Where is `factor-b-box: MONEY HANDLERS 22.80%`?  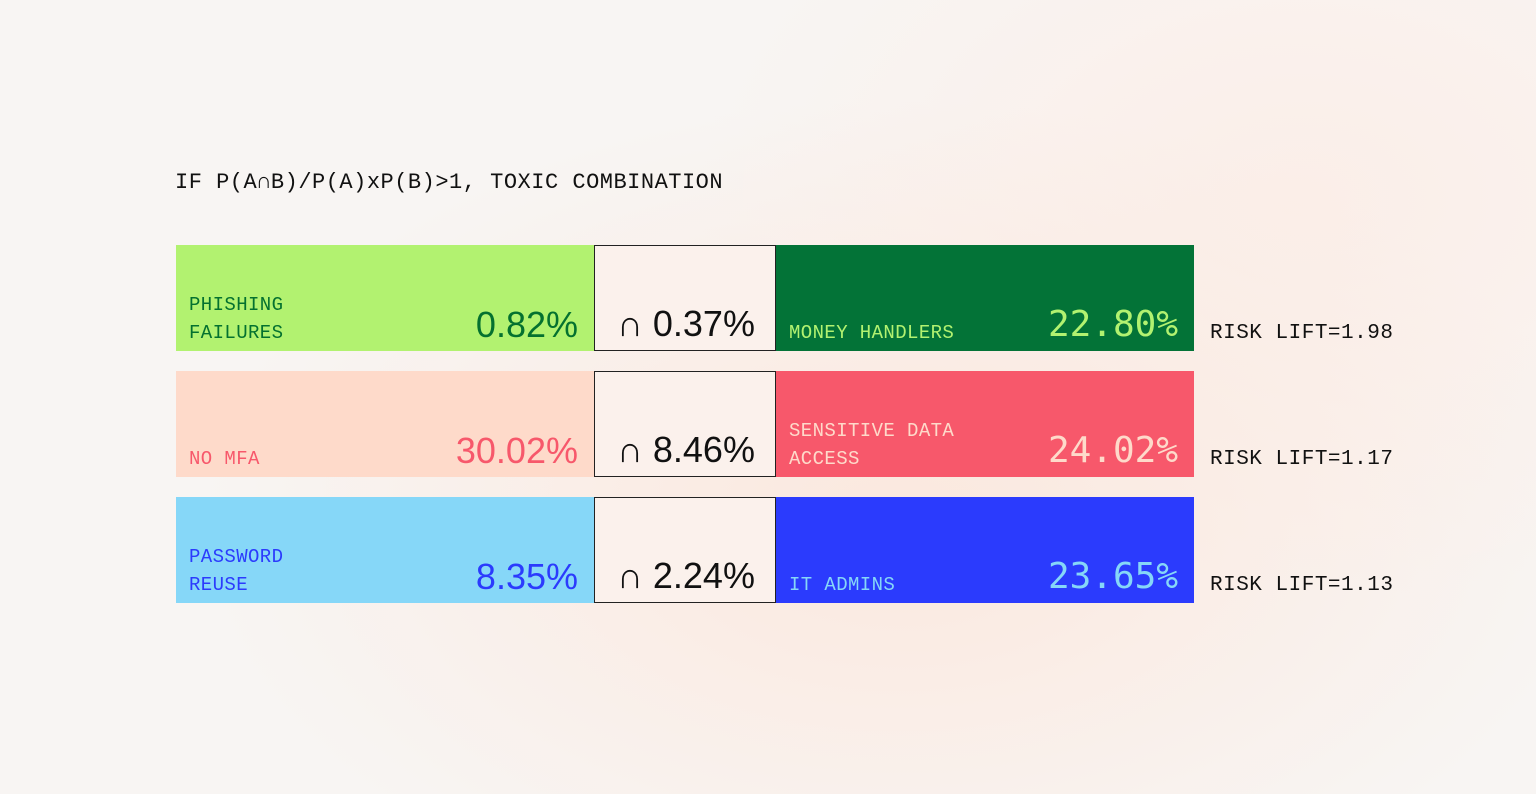 factor-b-box: MONEY HANDLERS 22.80% is located at coordinates (985, 298).